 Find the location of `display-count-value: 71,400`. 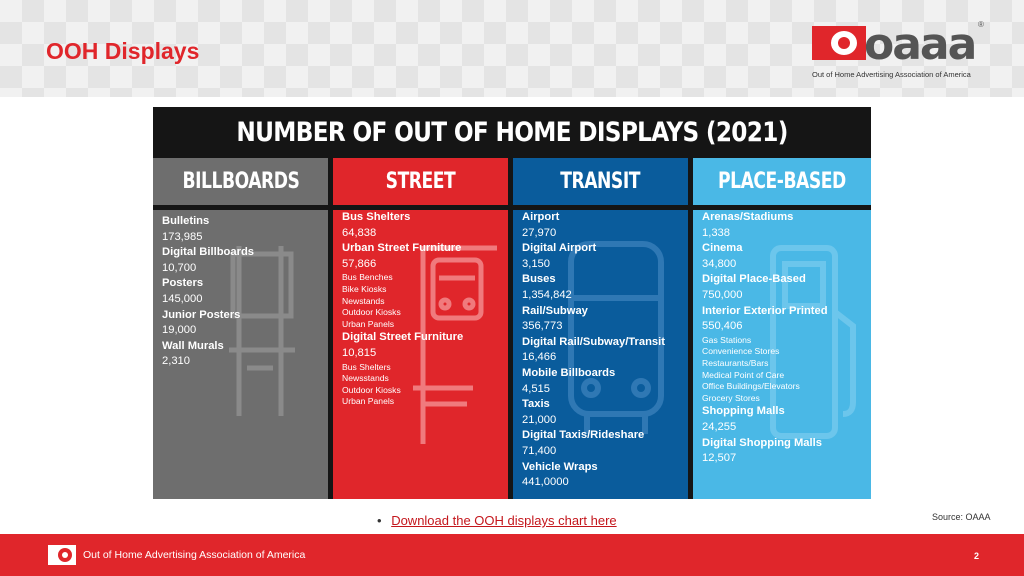

display-count-value: 71,400 is located at coordinates (539, 450).